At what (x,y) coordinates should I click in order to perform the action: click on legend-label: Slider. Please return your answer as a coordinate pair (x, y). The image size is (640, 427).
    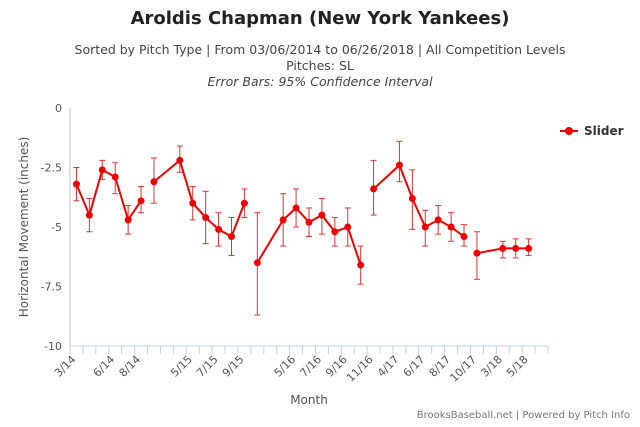
    Looking at the image, I should click on (604, 131).